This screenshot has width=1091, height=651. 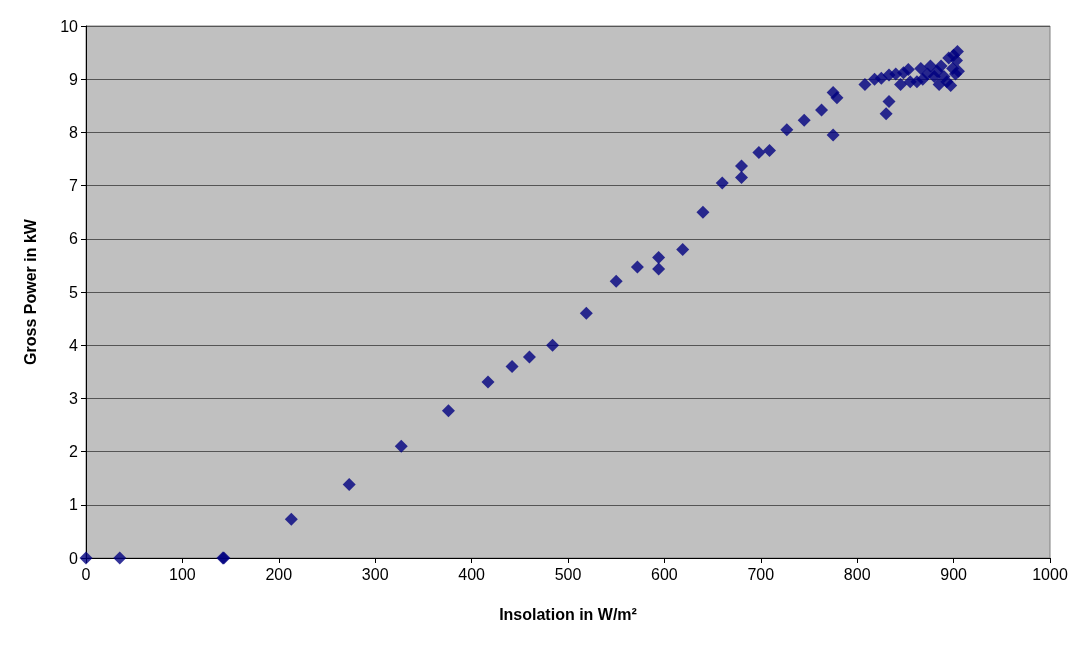 I want to click on y-tick-label: 6, so click(x=74, y=239).